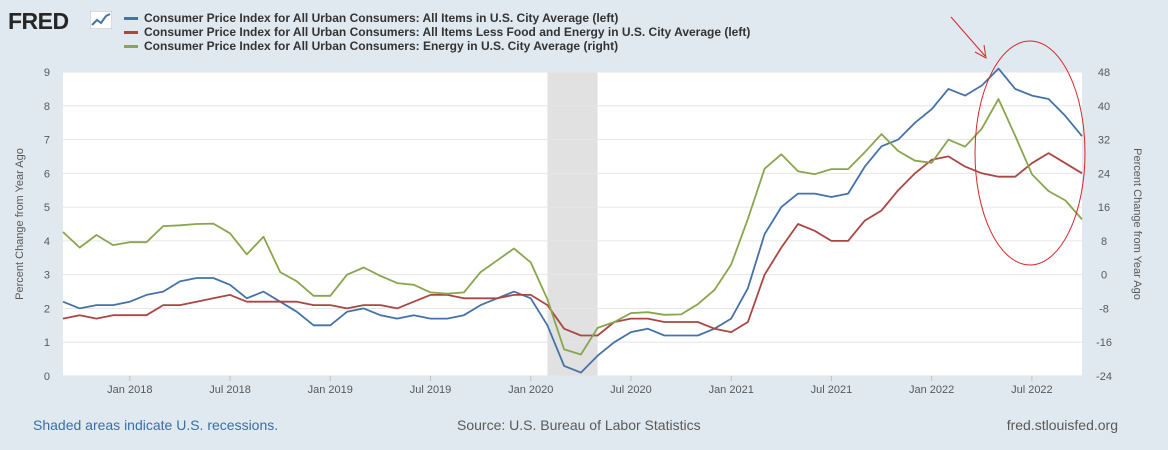 The height and width of the screenshot is (450, 1168). I want to click on x-tick-label: Jan 2021, so click(731, 390).